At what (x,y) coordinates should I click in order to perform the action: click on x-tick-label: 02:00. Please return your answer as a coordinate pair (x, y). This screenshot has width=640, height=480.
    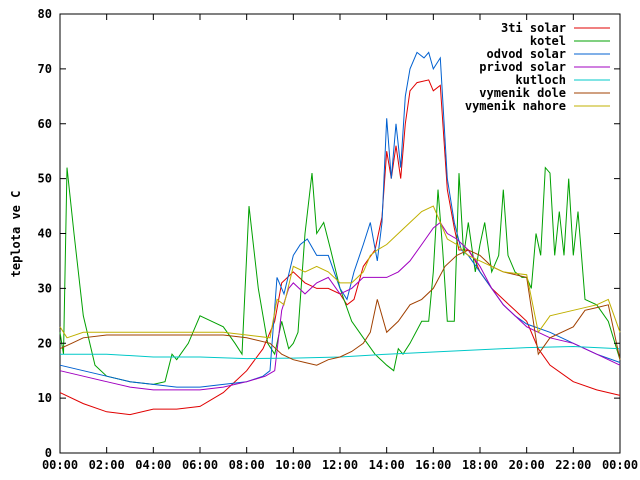
    Looking at the image, I should click on (107, 465).